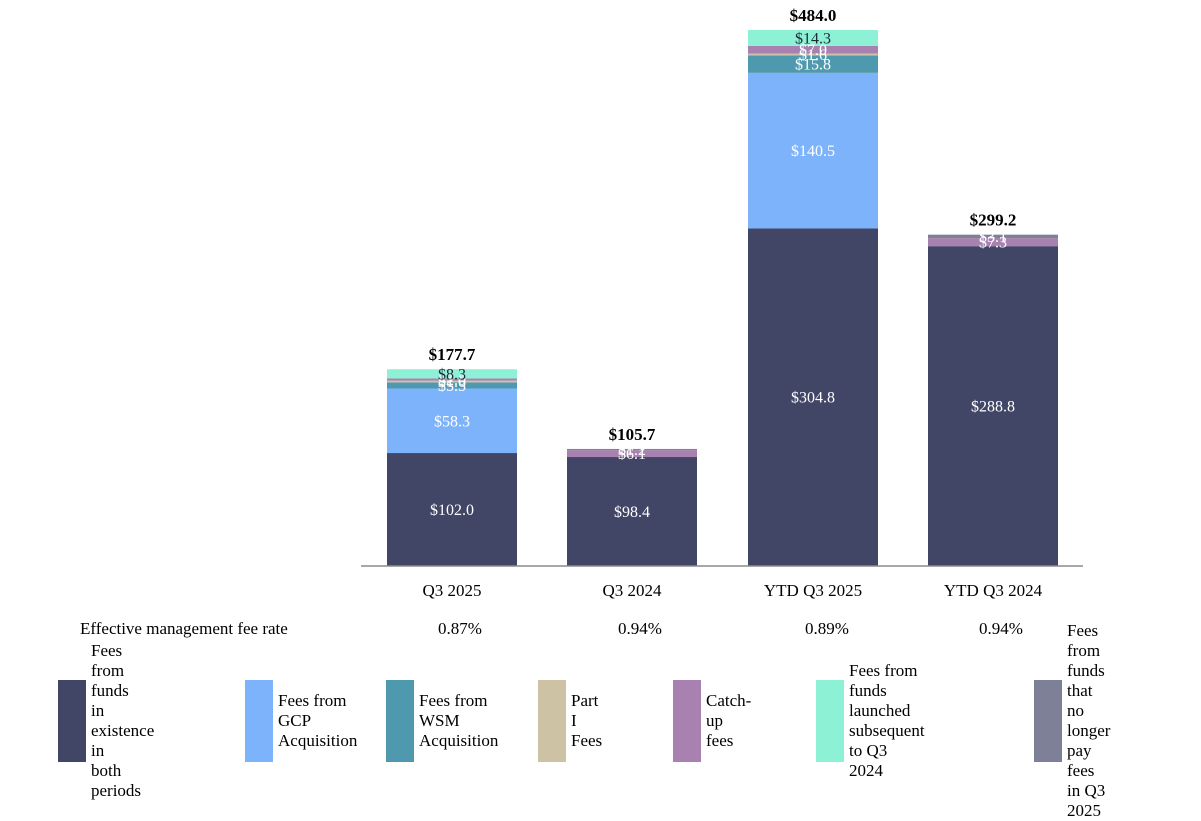 The width and height of the screenshot is (1201, 821). What do you see at coordinates (317, 721) in the screenshot?
I see `legend-label: Fees from GCP Acquisition` at bounding box center [317, 721].